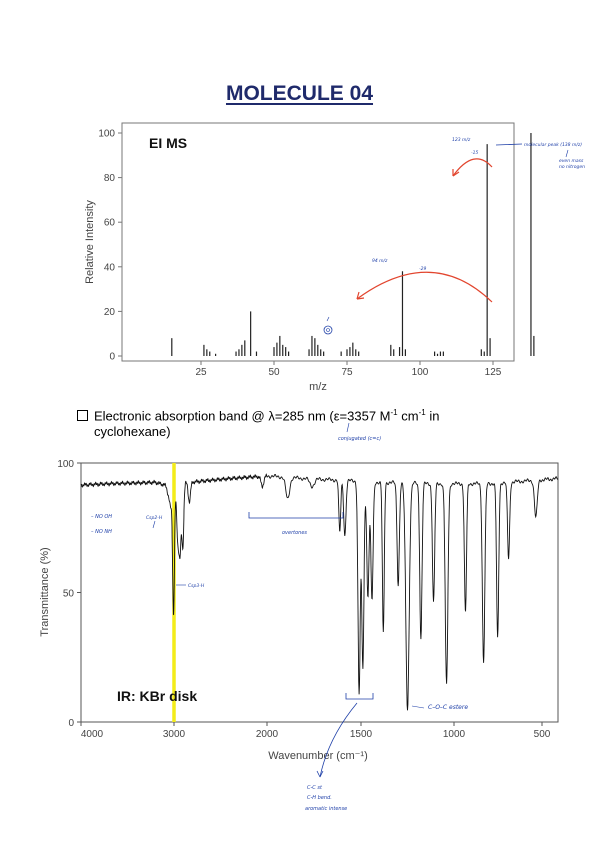 This screenshot has height=848, width=599. What do you see at coordinates (509, 144) in the screenshot?
I see `ms-molecular-pointer` at bounding box center [509, 144].